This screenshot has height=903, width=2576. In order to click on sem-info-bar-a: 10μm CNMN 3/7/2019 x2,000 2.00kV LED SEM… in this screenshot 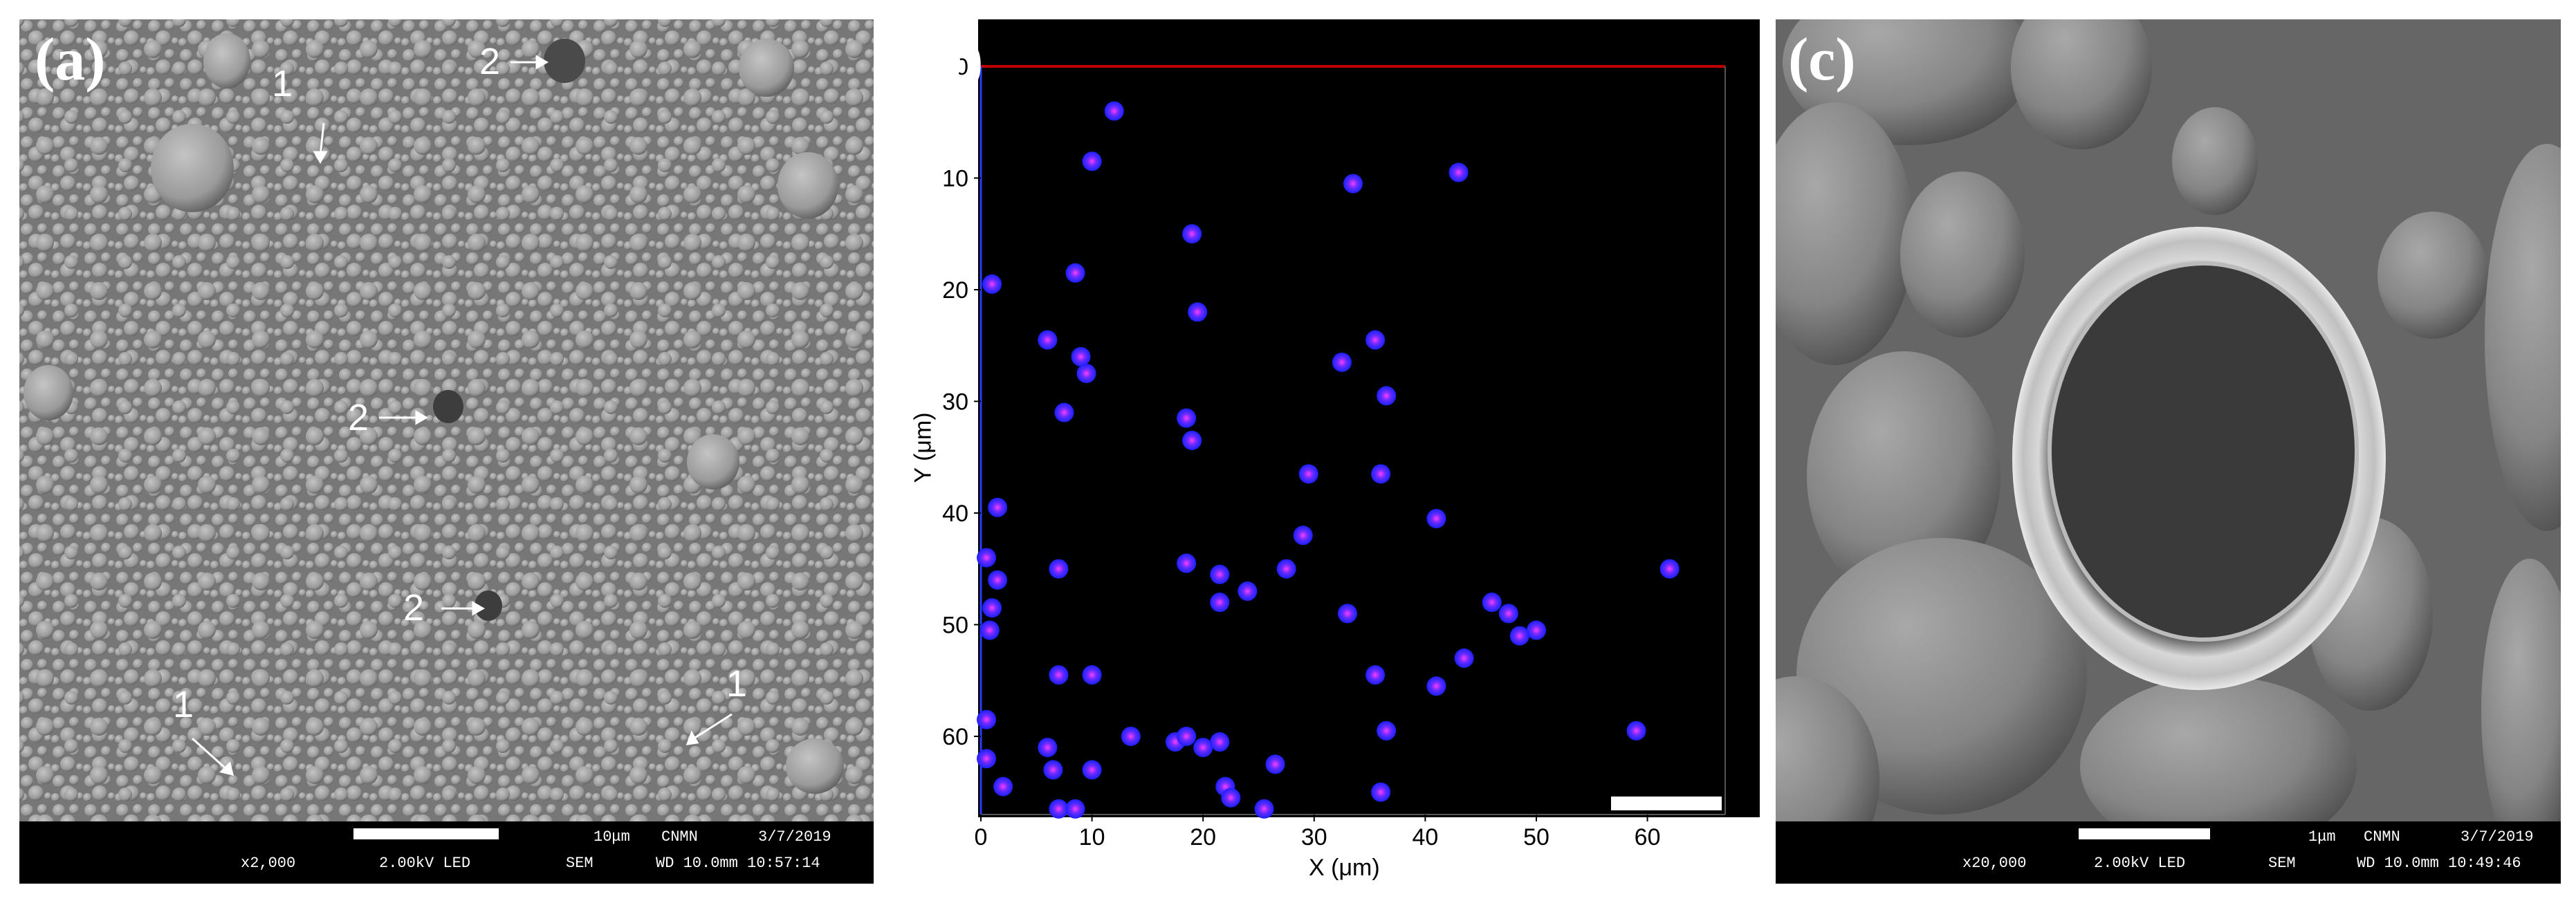, I will do `click(446, 852)`.